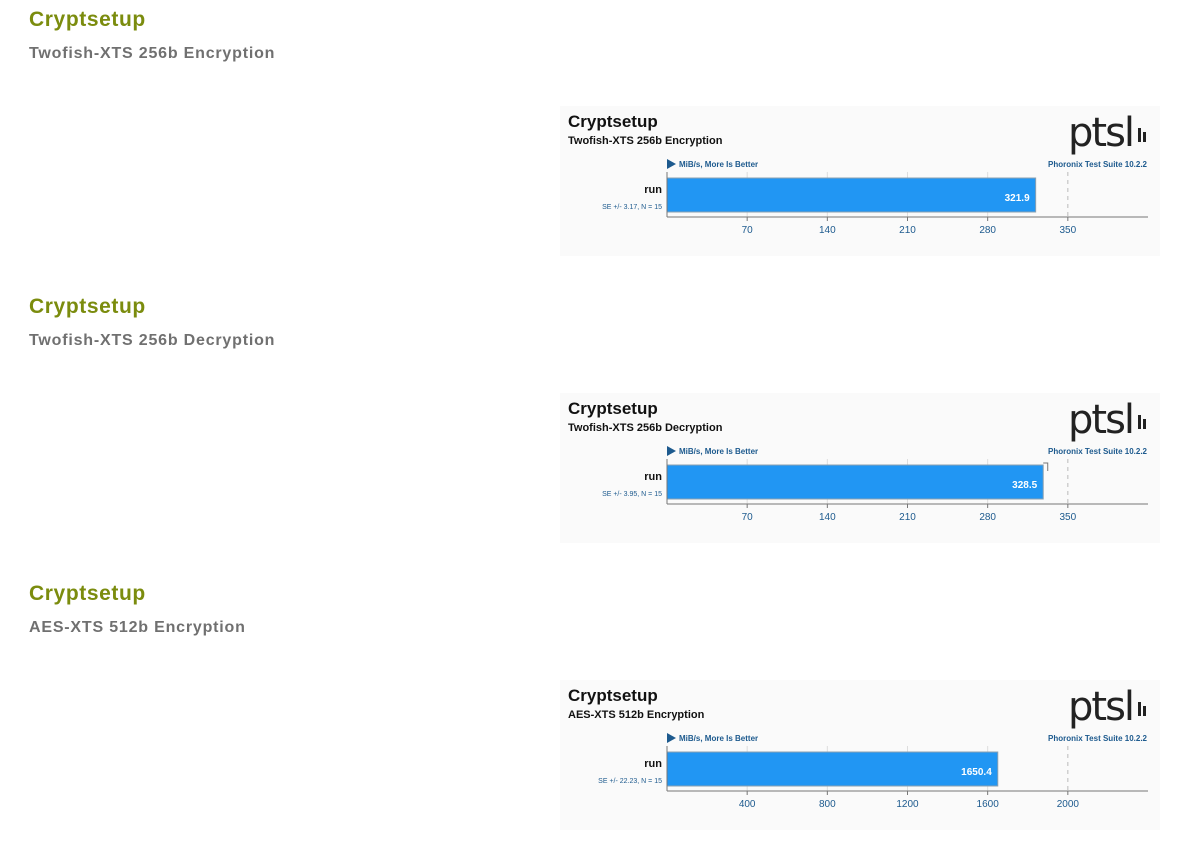 The height and width of the screenshot is (843, 1198). I want to click on chart-subtitle: AES-XTS 512b Encryption, so click(636, 715).